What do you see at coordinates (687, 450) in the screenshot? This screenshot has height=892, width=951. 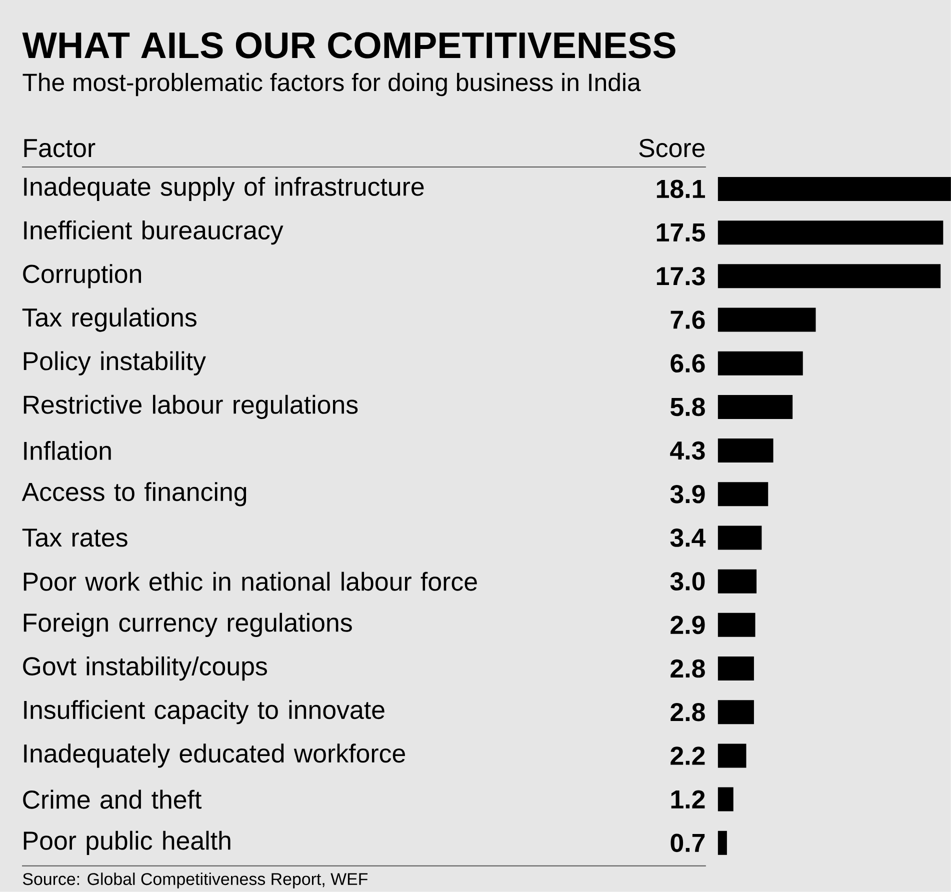 I see `data-label: 4.3` at bounding box center [687, 450].